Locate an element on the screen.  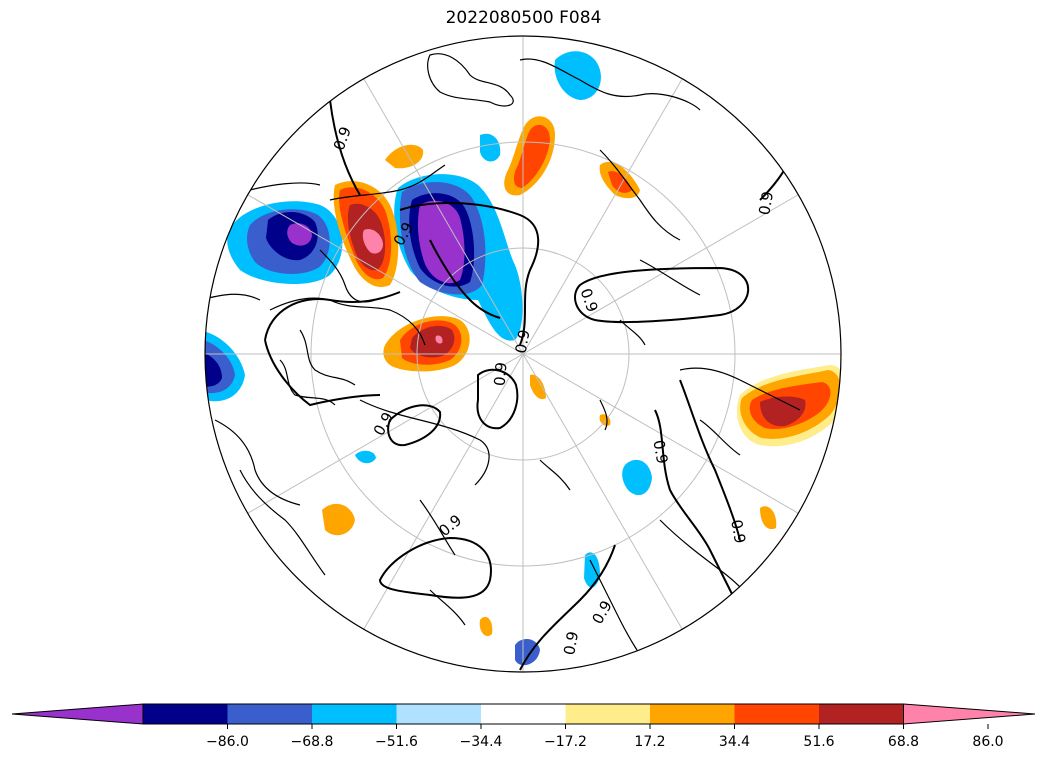
colorbar-tick-label: −34.4 is located at coordinates (481, 742).